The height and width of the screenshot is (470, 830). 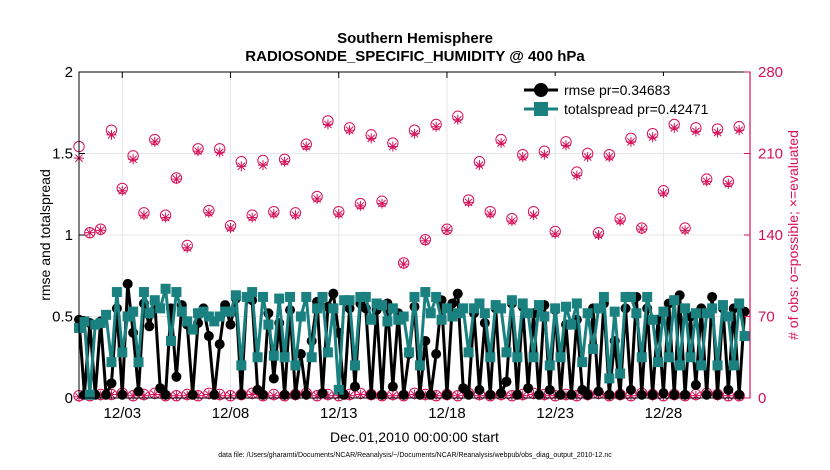 What do you see at coordinates (541, 90) in the screenshot?
I see `legend-marker-rmse` at bounding box center [541, 90].